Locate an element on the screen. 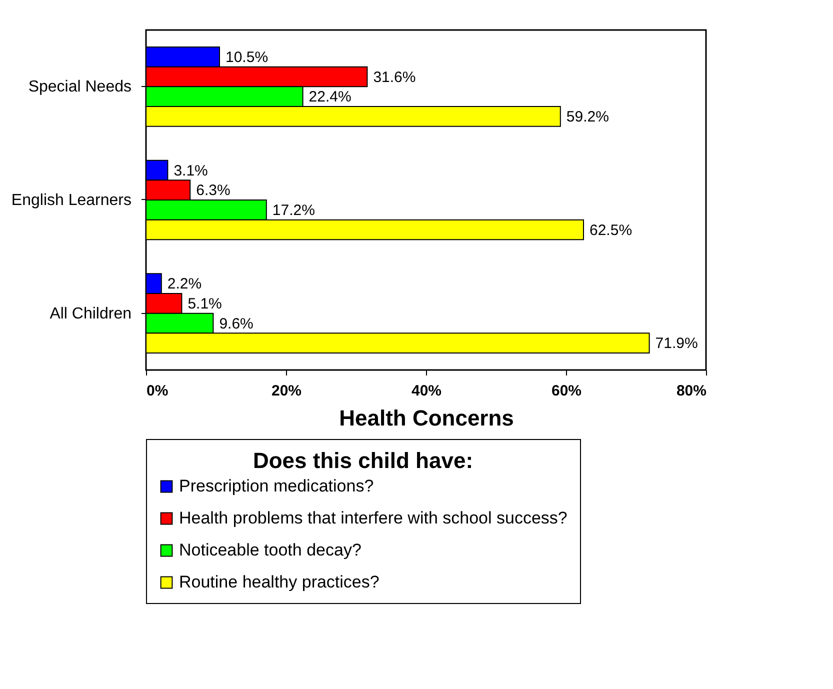 The image size is (833, 689). legend-title: Does this child have: is located at coordinates (363, 460).